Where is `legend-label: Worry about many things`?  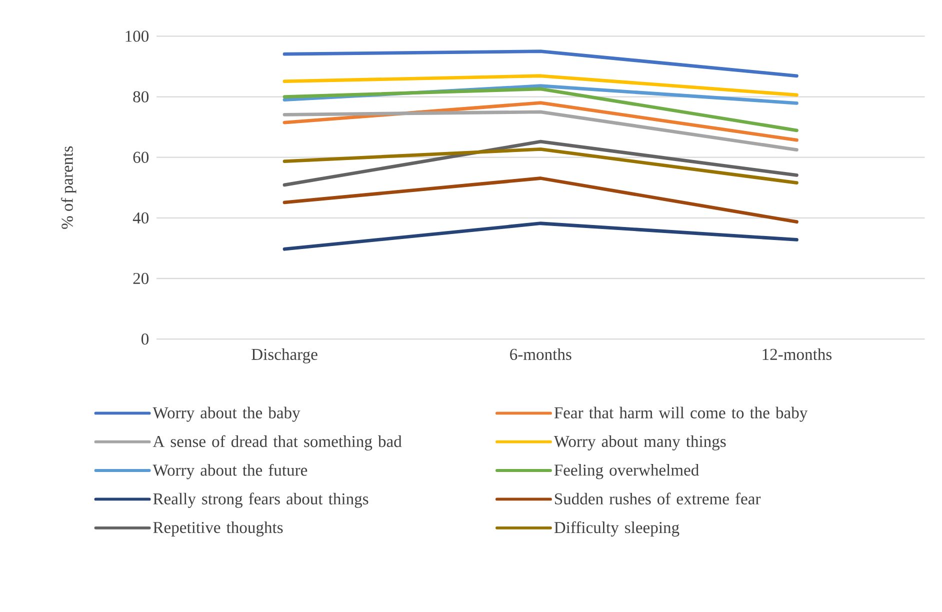 legend-label: Worry about many things is located at coordinates (640, 442).